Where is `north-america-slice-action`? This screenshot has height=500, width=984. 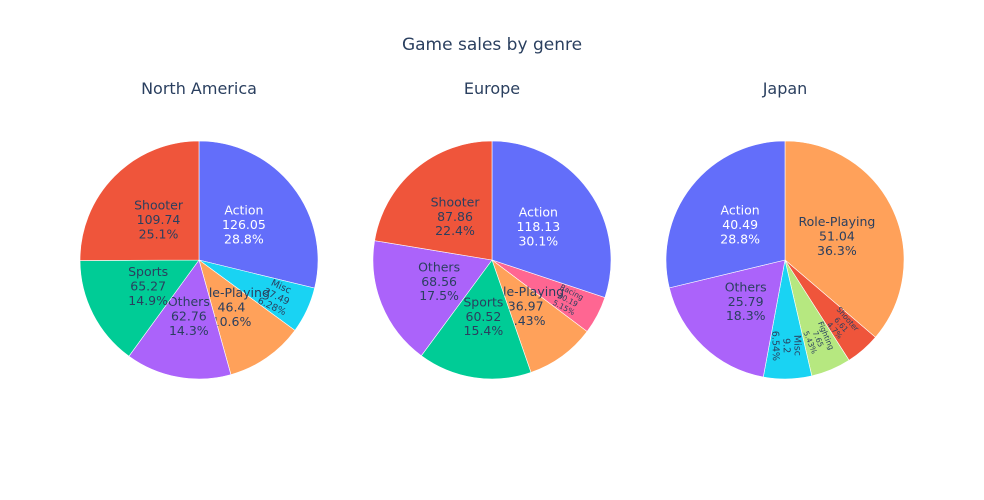 north-america-slice-action is located at coordinates (258, 214).